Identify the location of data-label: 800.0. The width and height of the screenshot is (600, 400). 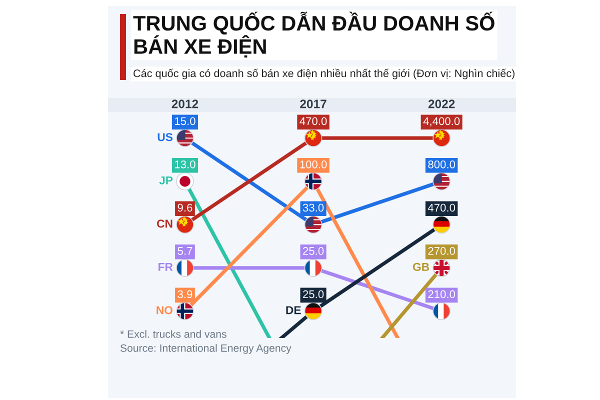
(442, 164).